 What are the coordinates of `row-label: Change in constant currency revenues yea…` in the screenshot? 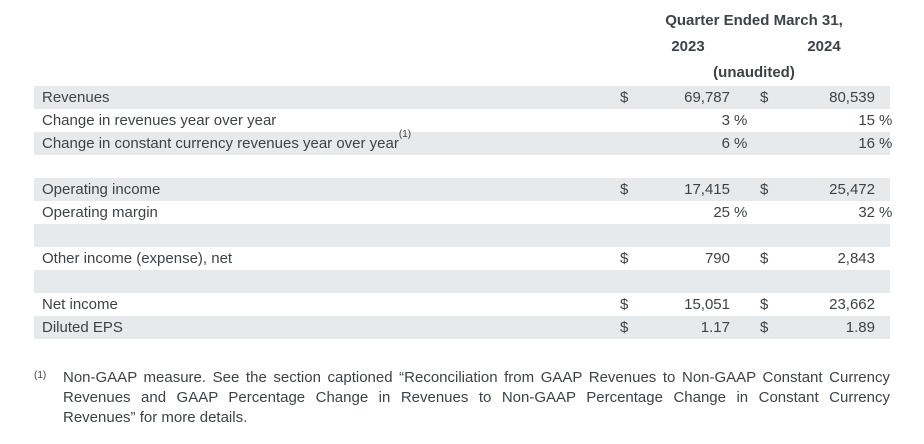 It's located at (326, 142).